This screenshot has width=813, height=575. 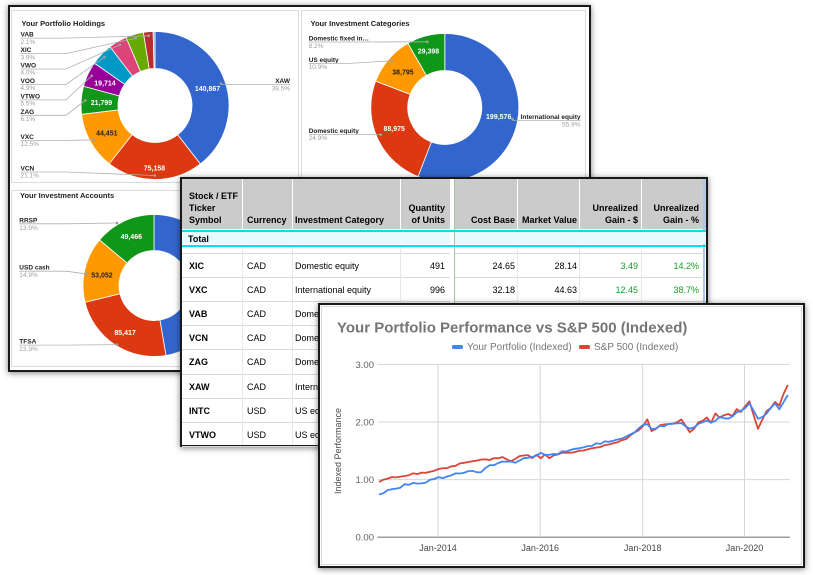 What do you see at coordinates (394, 129) in the screenshot?
I see `svg-text: 88,975` at bounding box center [394, 129].